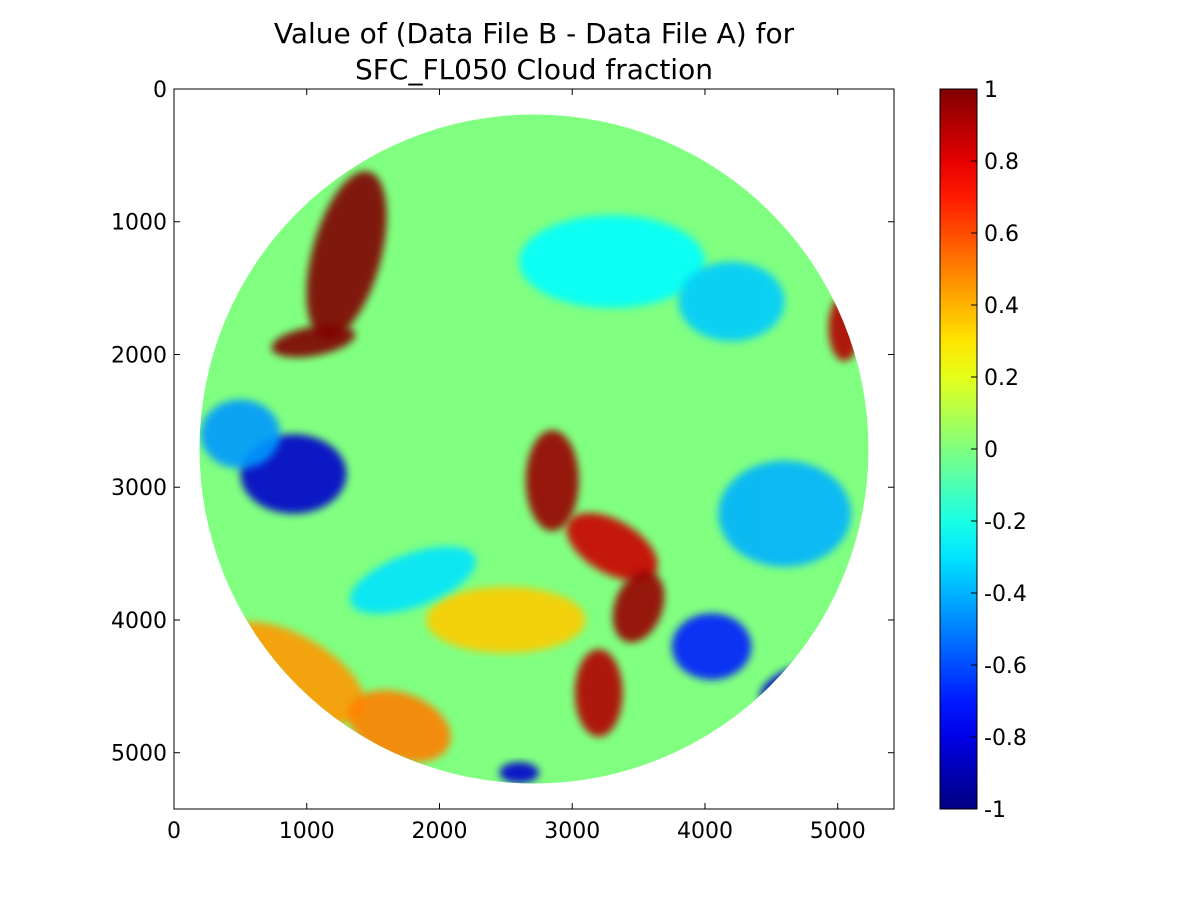 The height and width of the screenshot is (904, 1200). Describe the element at coordinates (995, 810) in the screenshot. I see `colorbar-tick-label: -1` at that location.